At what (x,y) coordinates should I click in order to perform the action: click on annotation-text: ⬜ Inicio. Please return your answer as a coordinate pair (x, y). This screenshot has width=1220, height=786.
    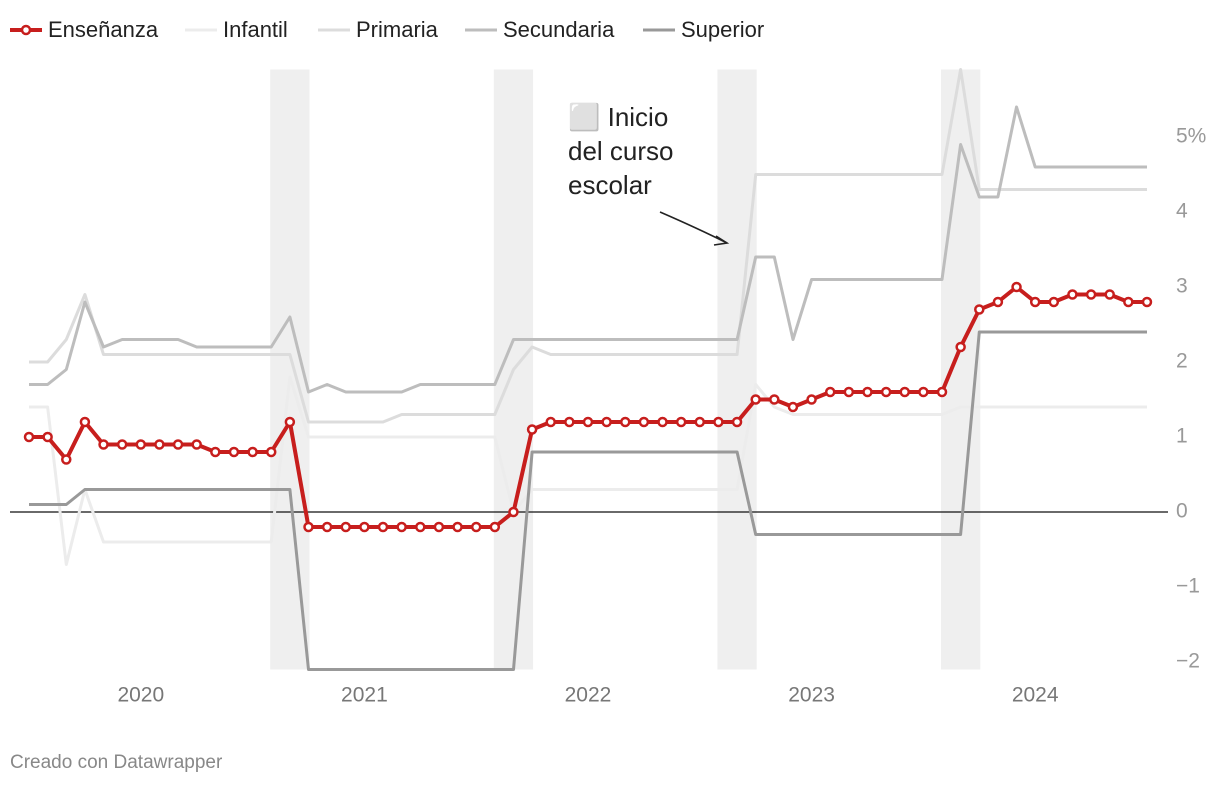
    Looking at the image, I should click on (618, 117).